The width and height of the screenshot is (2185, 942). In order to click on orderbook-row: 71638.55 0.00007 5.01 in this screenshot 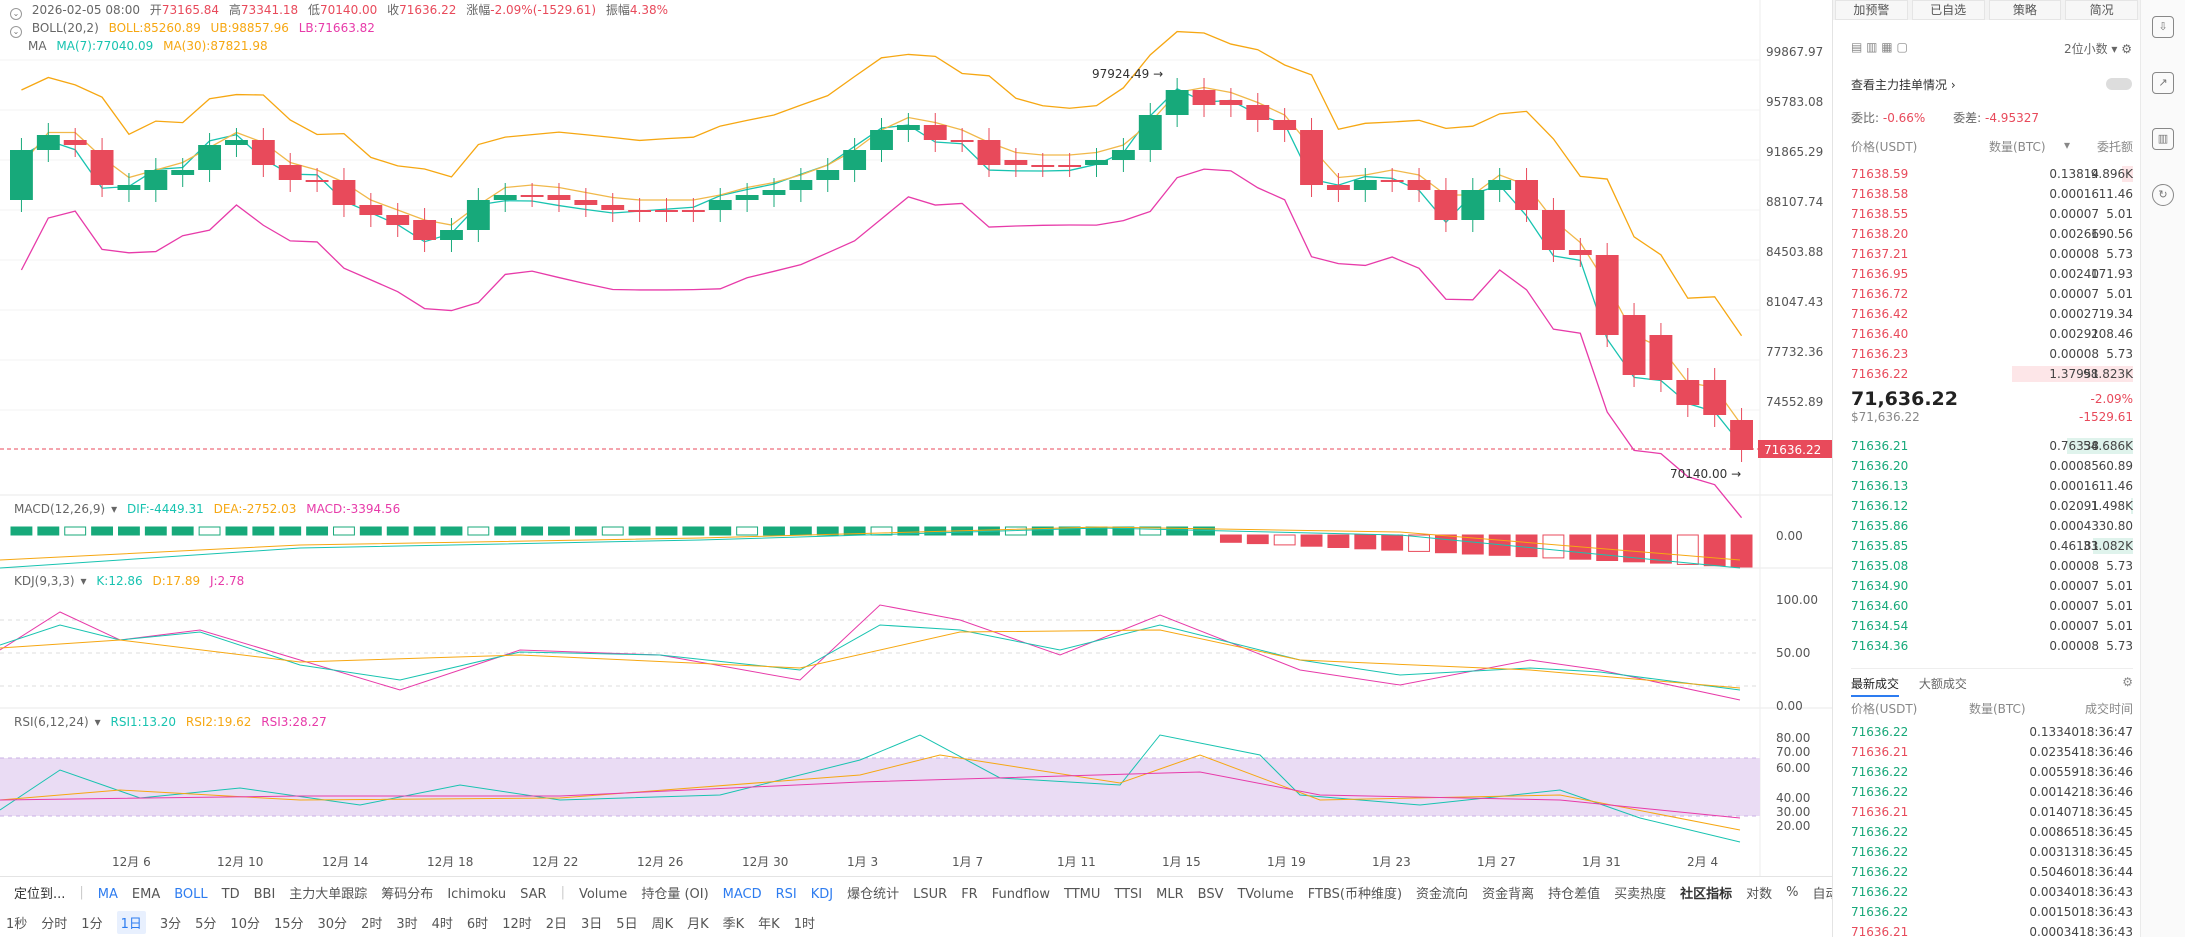, I will do `click(1992, 214)`.